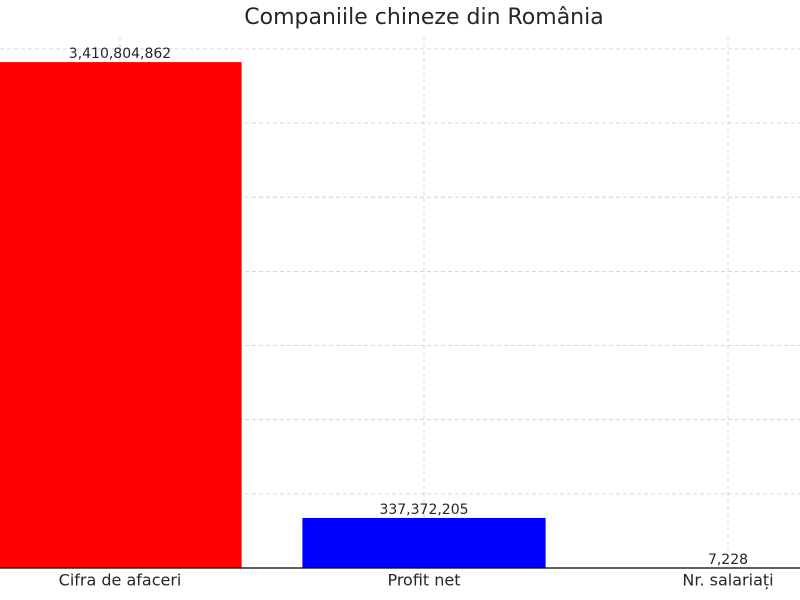 The image size is (800, 600). I want to click on x-tick-label: Cifra de afaceri, so click(120, 580).